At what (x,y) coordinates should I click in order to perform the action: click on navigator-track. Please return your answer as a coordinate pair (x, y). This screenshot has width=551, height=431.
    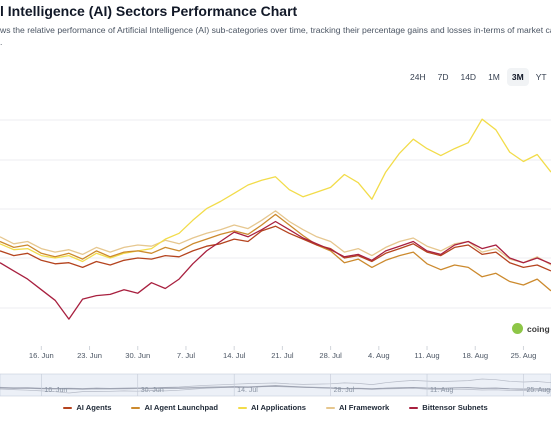
    Looking at the image, I should click on (275, 385).